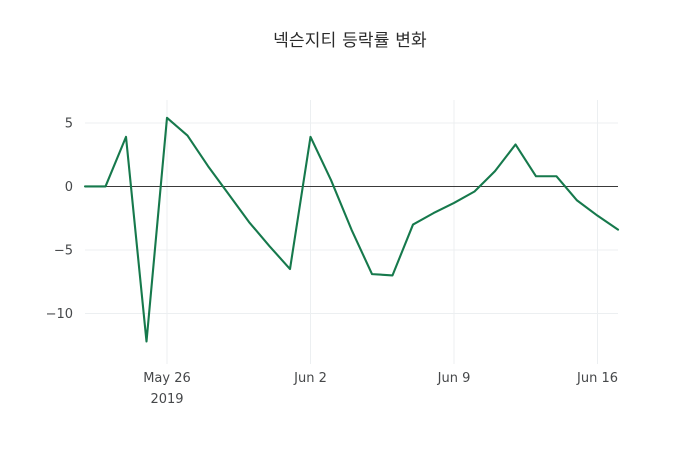  I want to click on y-tick-label: −5, so click(63, 250).